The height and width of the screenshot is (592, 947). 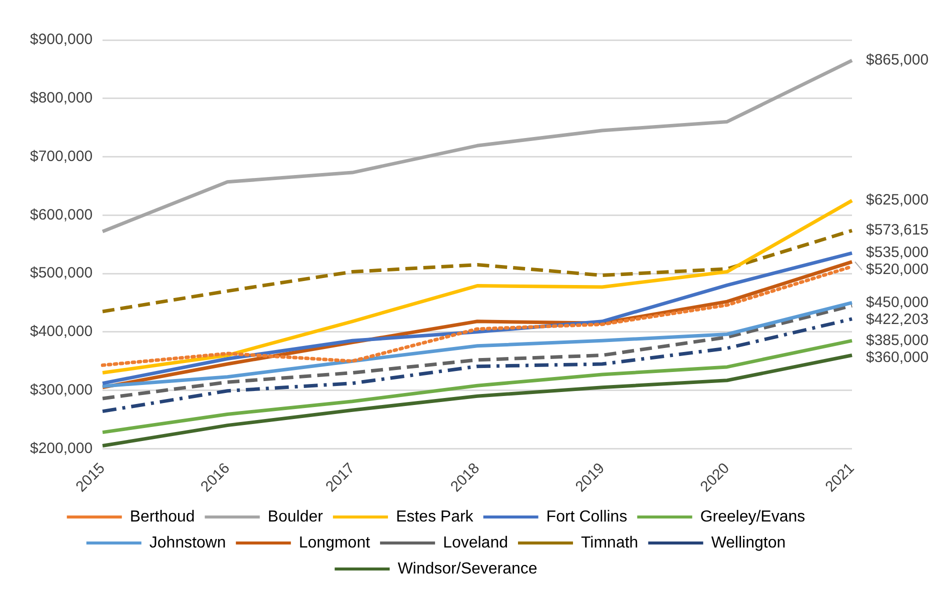 I want to click on legend-label: Johnstown, so click(x=187, y=543).